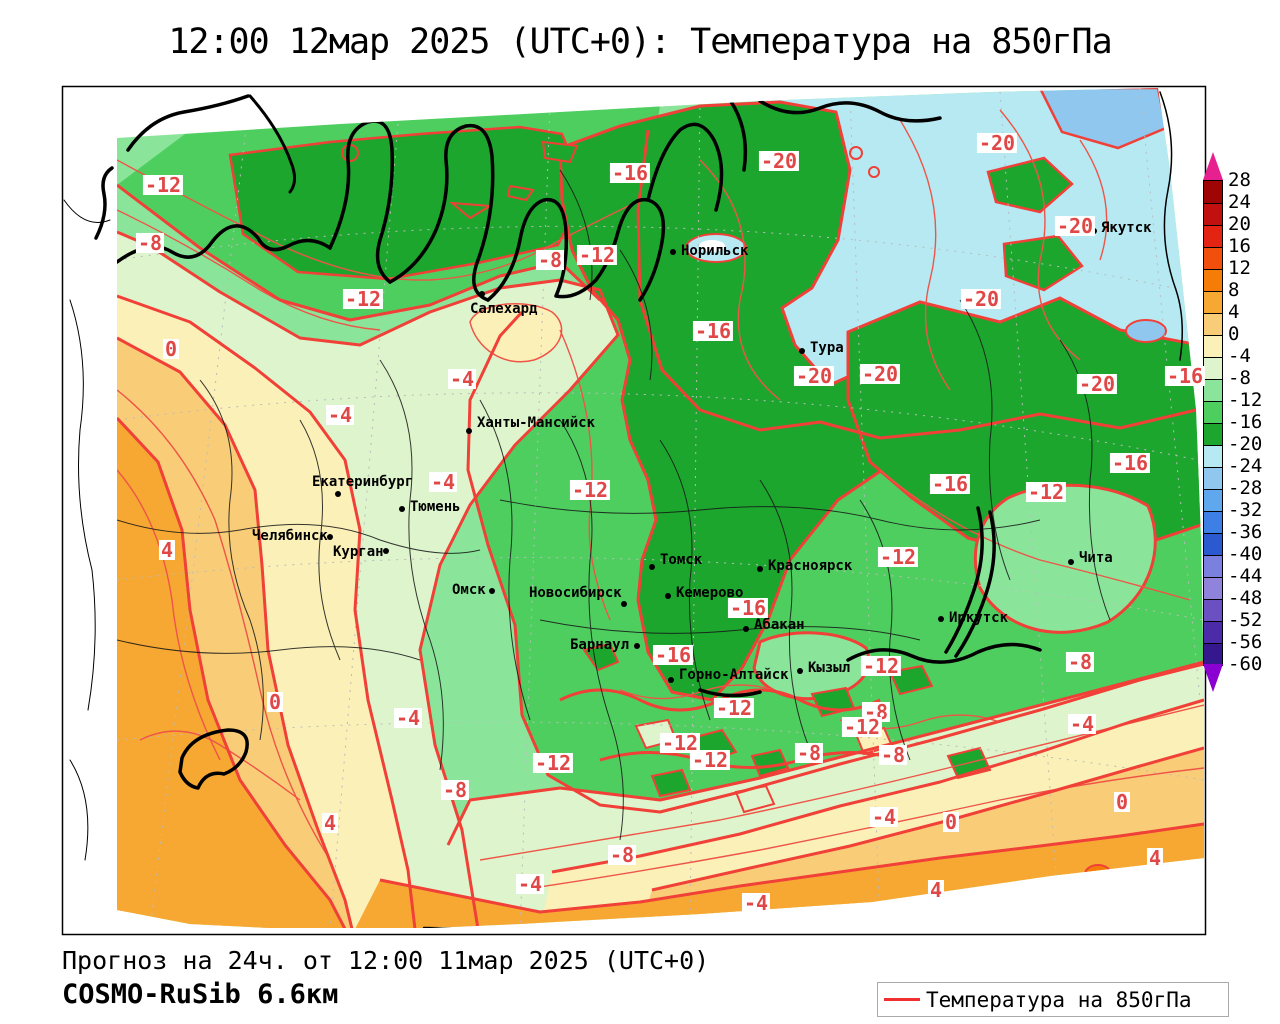  I want to click on colorbar-tick-label: 24, so click(1239, 202).